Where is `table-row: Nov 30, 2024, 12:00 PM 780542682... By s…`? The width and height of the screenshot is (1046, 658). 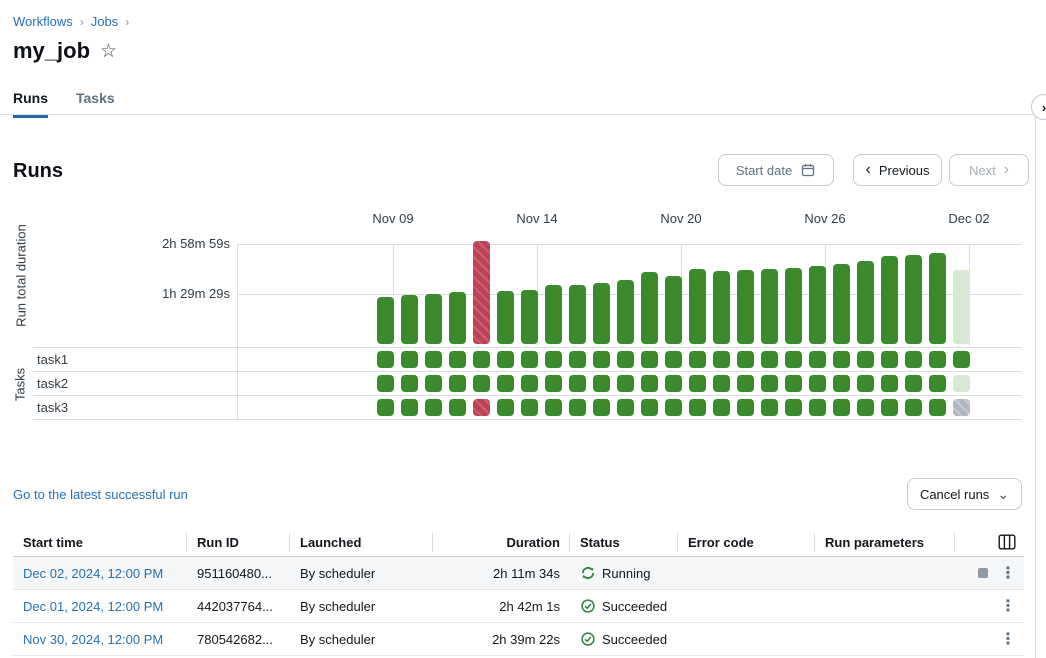
table-row: Nov 30, 2024, 12:00 PM 780542682... By s… is located at coordinates (518, 639).